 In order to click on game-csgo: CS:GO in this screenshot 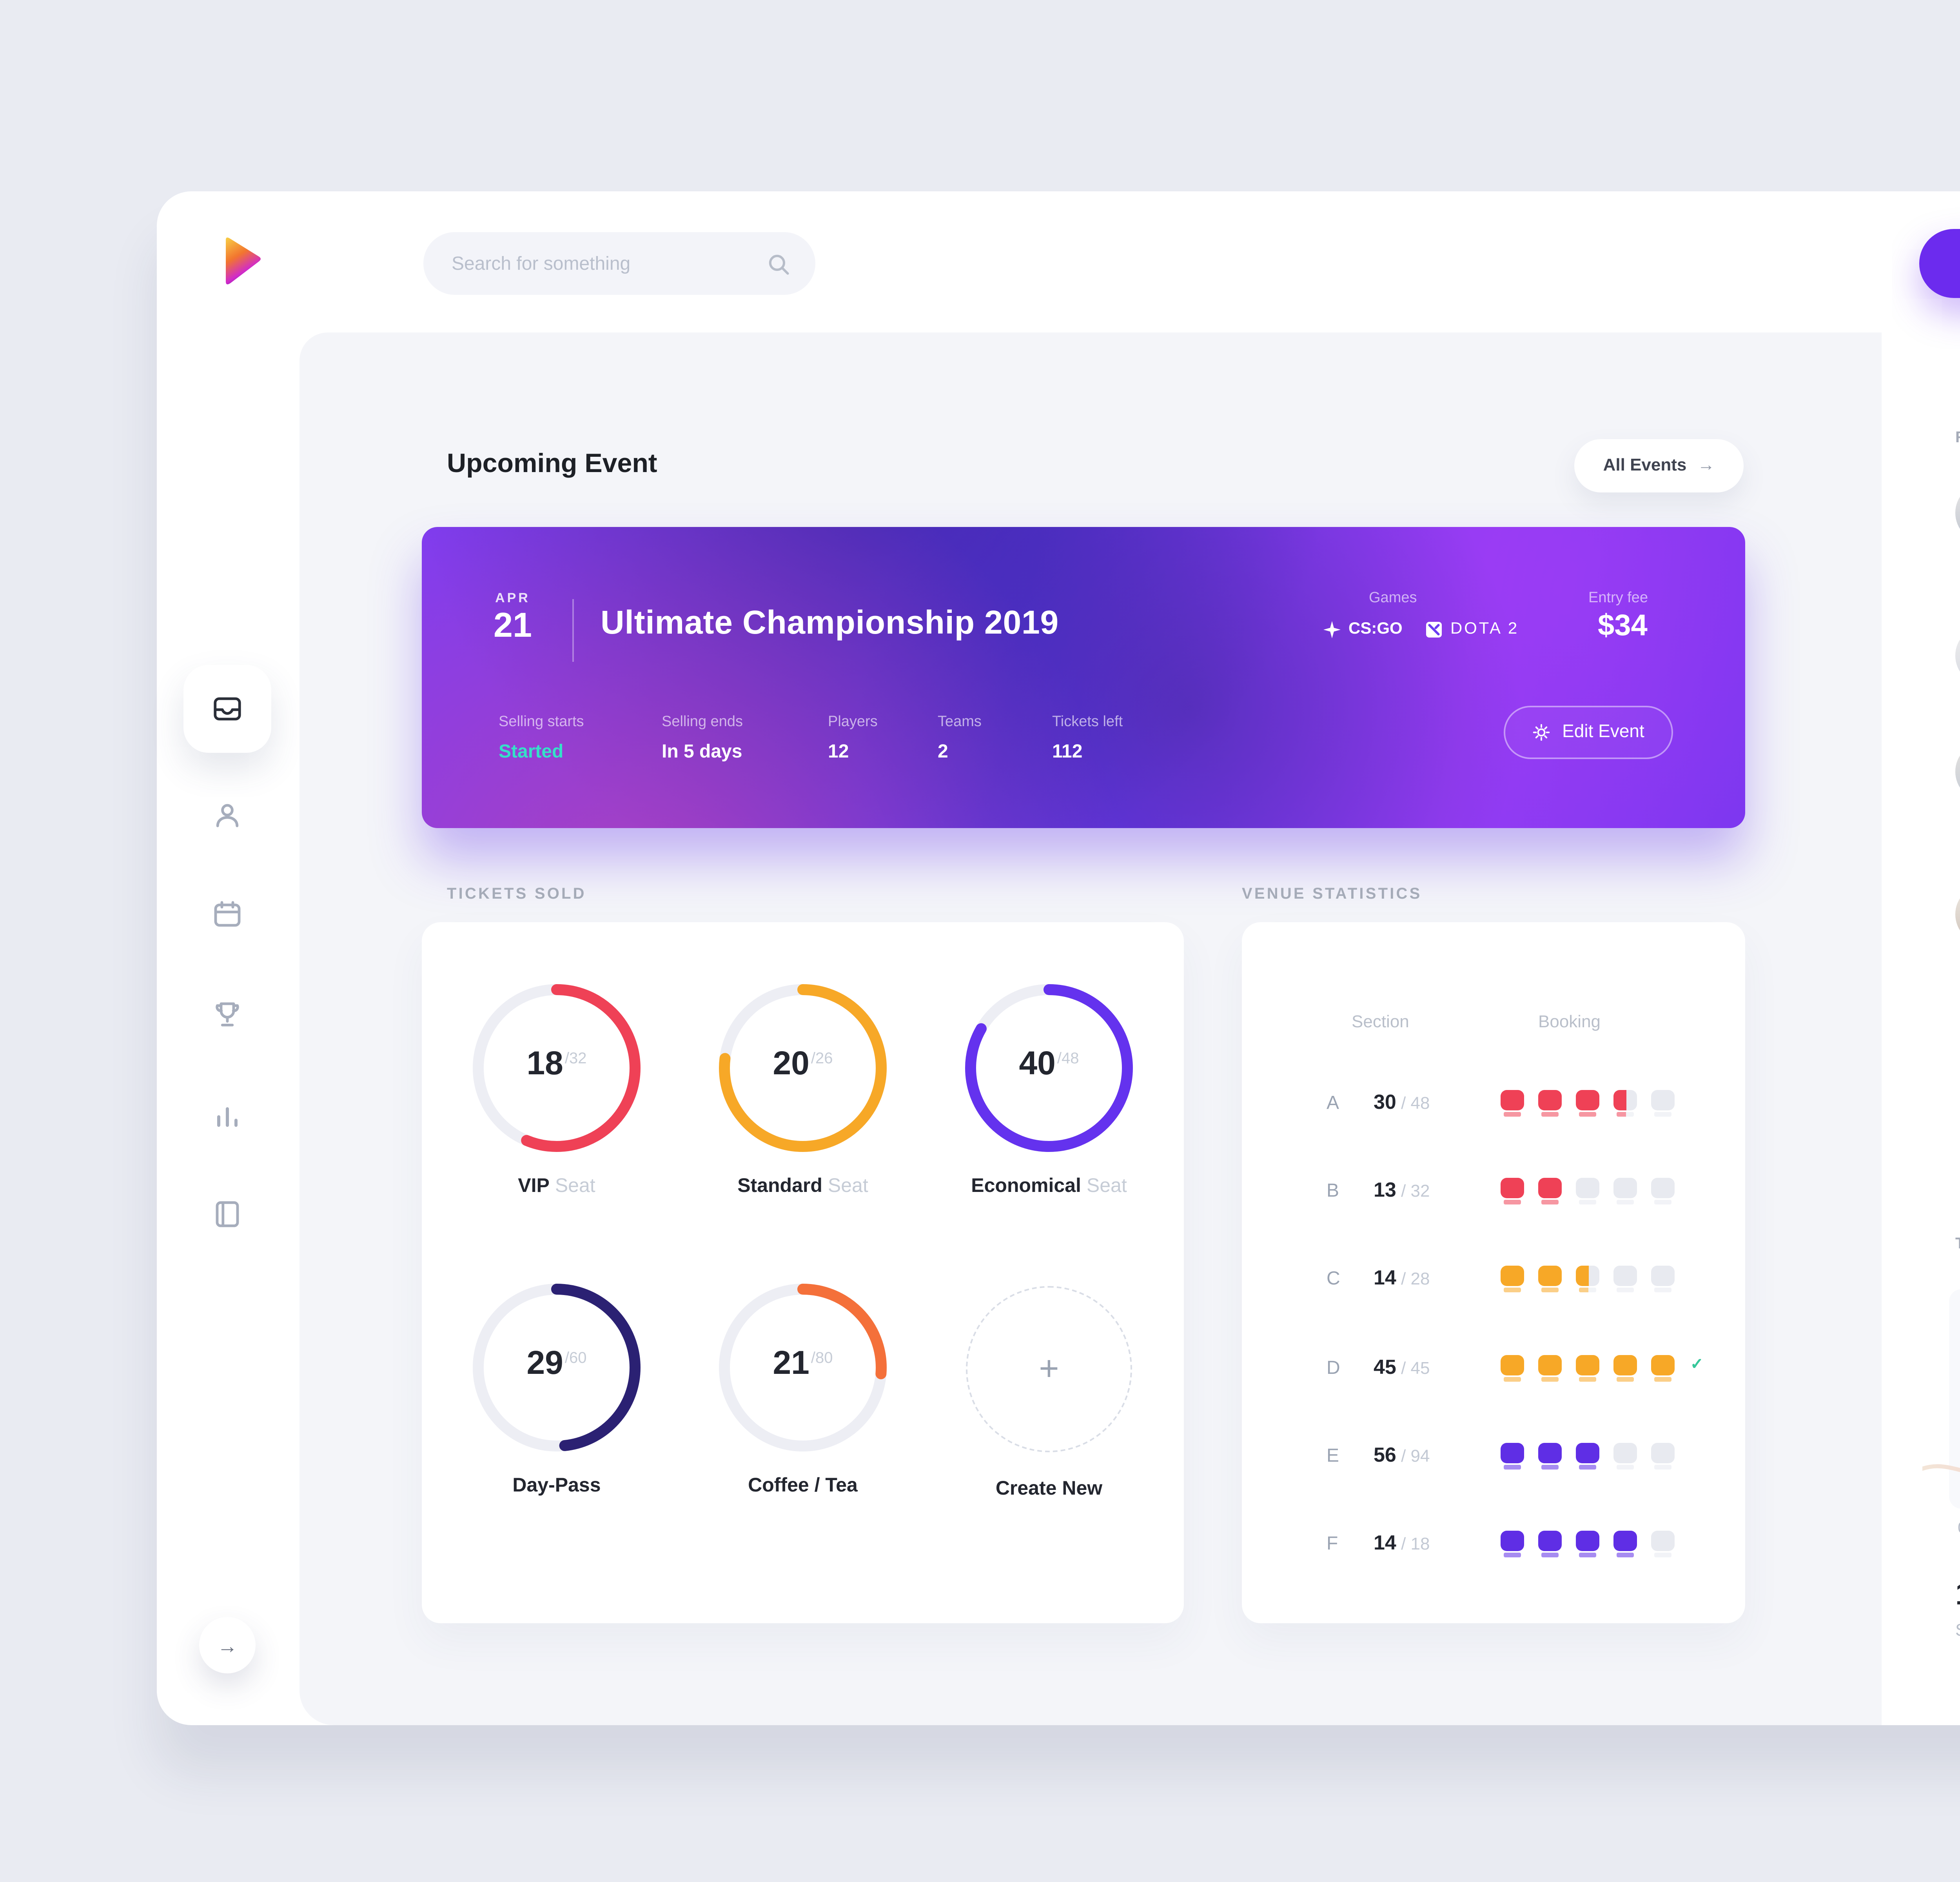, I will do `click(1363, 628)`.